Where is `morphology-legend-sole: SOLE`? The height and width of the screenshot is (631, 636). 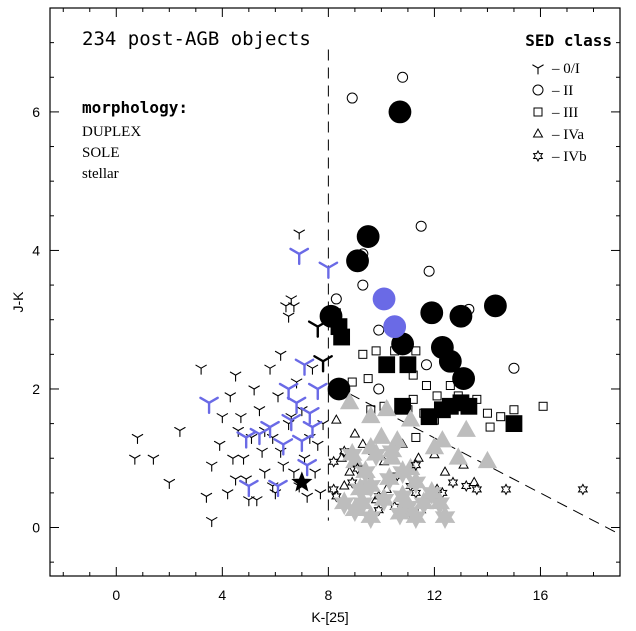
morphology-legend-sole: SOLE is located at coordinates (101, 153).